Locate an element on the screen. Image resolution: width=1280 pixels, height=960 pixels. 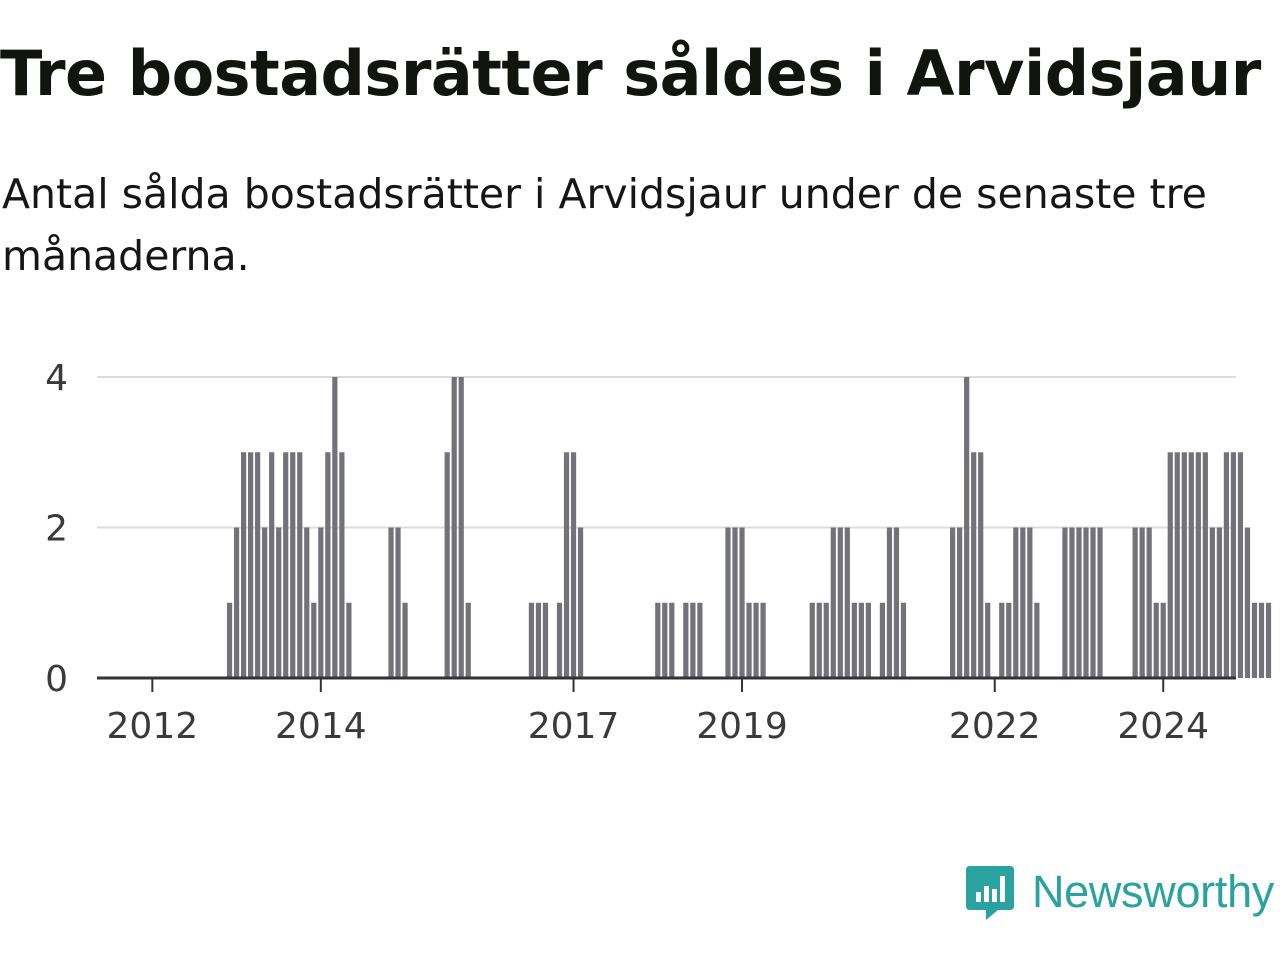
x-tick-label: 2022 is located at coordinates (995, 726).